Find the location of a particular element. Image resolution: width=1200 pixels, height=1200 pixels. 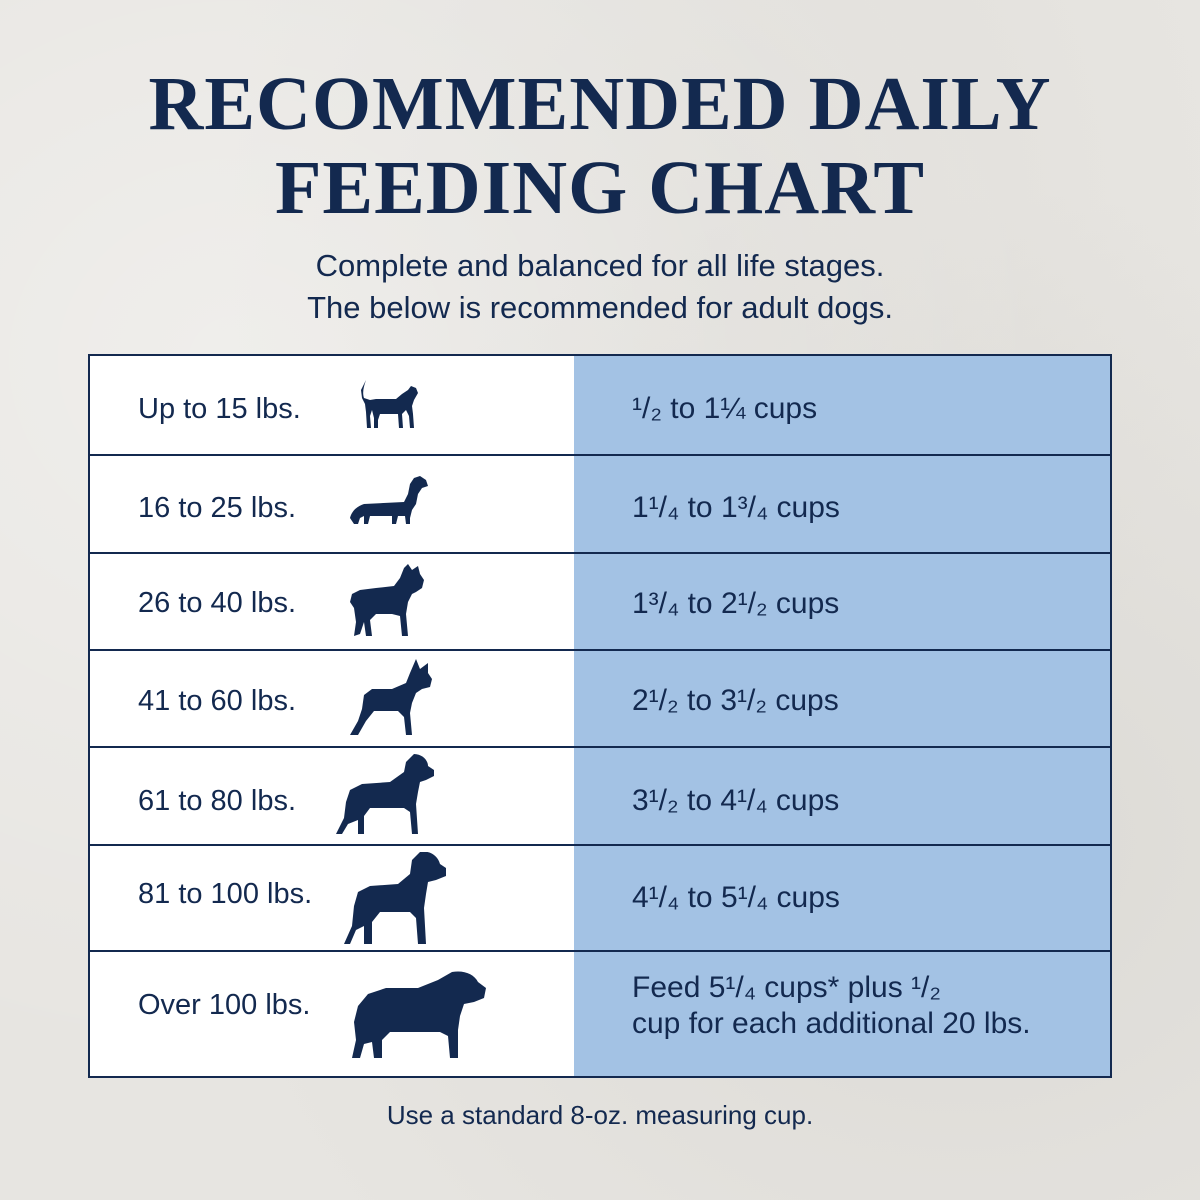

table-row: 61 to 80 lbs. 3¹/₂ to 4¹/₄ cups is located at coordinates (600, 795).